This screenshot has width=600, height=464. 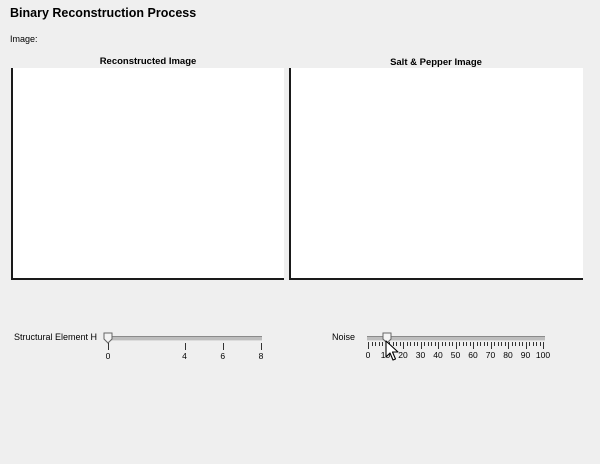 I want to click on noise-tick-label: 0, so click(x=368, y=355).